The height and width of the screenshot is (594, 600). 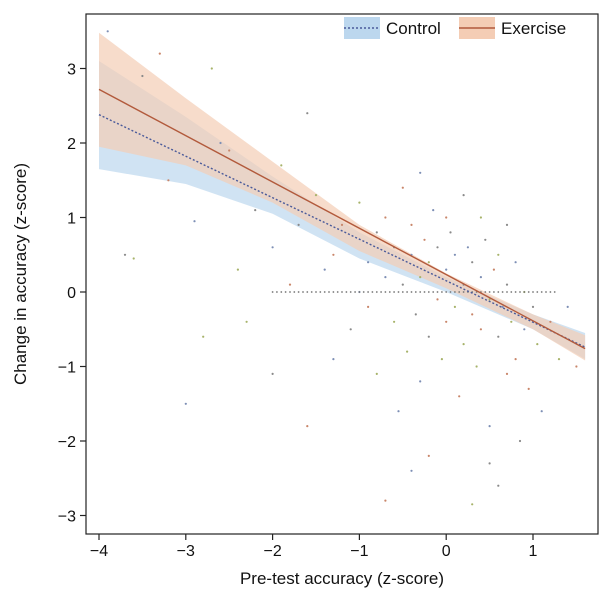 What do you see at coordinates (99, 551) in the screenshot?
I see `x-tick-label: −4` at bounding box center [99, 551].